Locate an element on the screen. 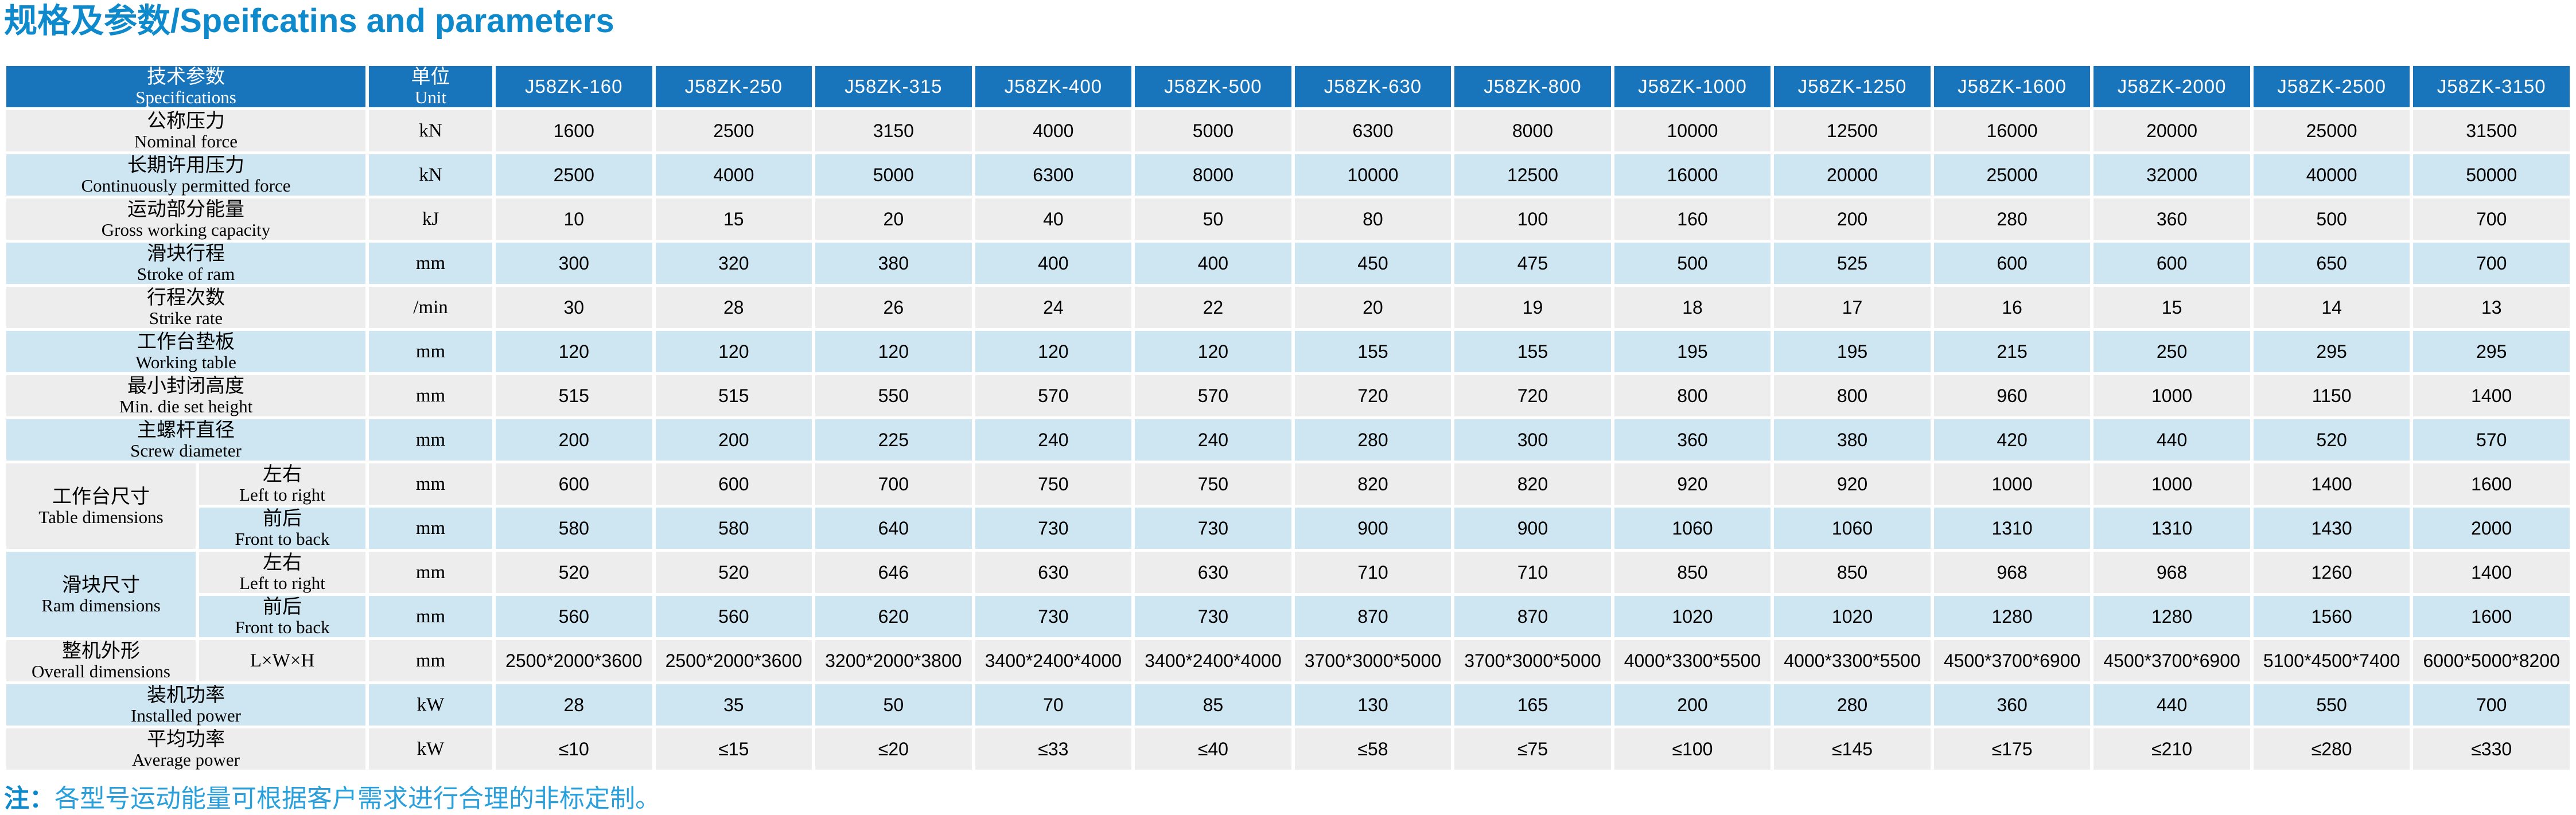  value-cell: 1600 is located at coordinates (574, 130).